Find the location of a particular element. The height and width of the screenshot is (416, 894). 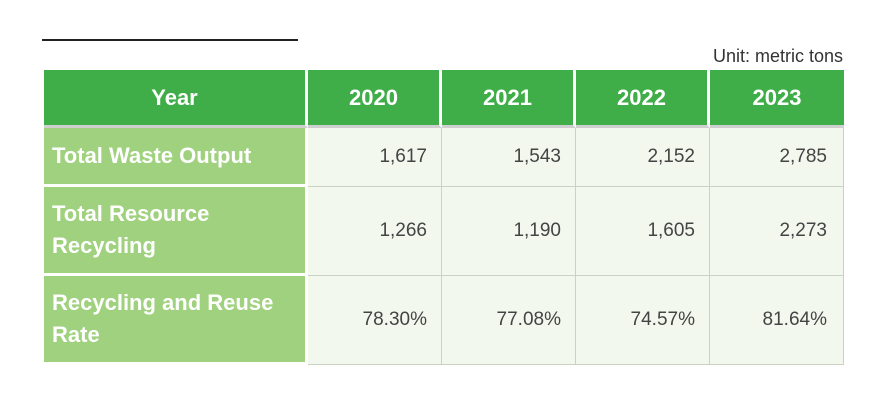

row-label: Recycling and Reuse Rate is located at coordinates (176, 320).